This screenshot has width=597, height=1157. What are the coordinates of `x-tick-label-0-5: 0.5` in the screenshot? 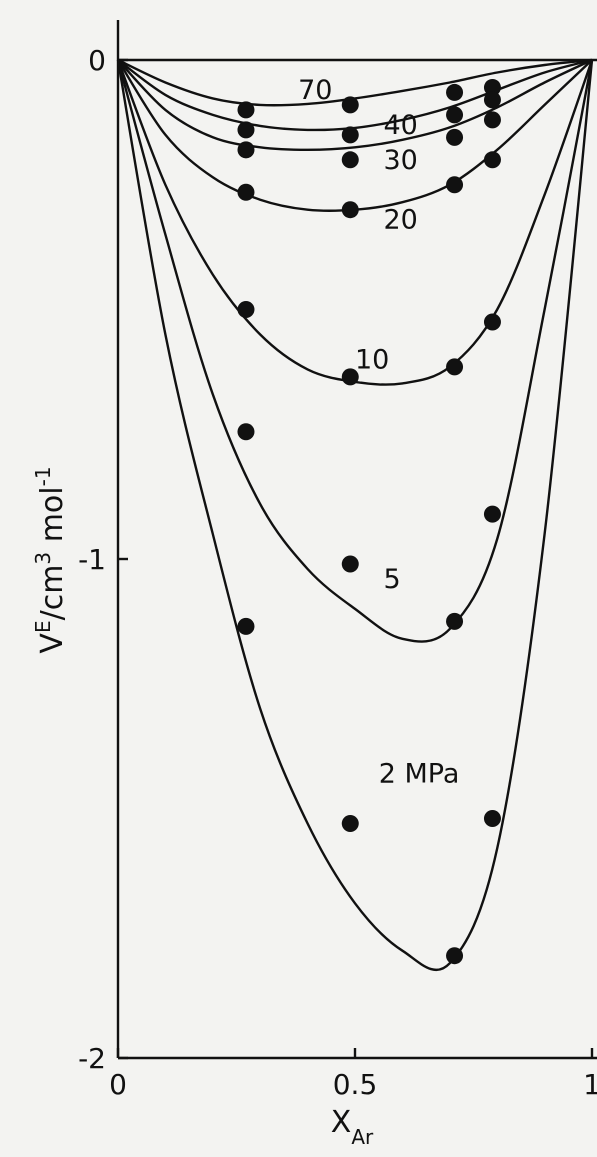 It's located at (355, 1084).